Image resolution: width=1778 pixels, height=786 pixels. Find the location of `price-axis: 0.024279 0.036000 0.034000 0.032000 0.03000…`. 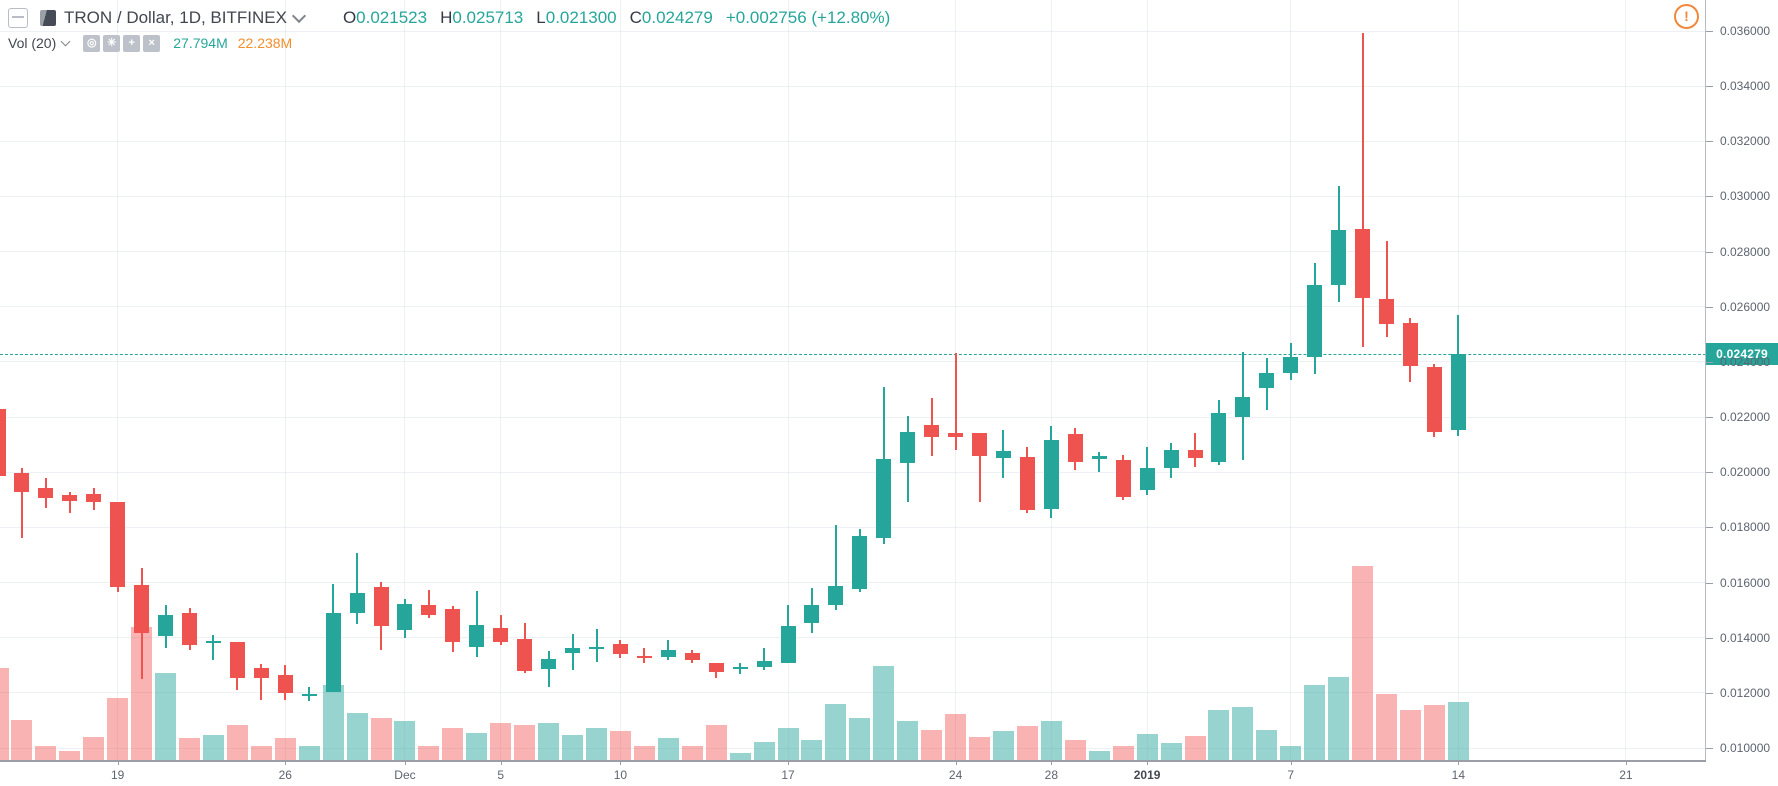

price-axis: 0.024279 0.036000 0.034000 0.032000 0.03000… is located at coordinates (1742, 393).